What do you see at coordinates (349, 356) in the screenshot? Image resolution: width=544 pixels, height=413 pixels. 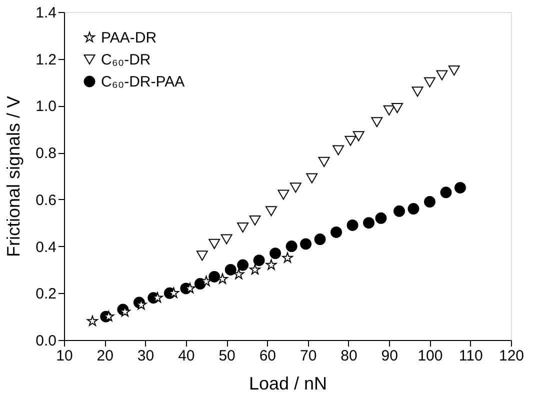 I see `x-tick-label: 80` at bounding box center [349, 356].